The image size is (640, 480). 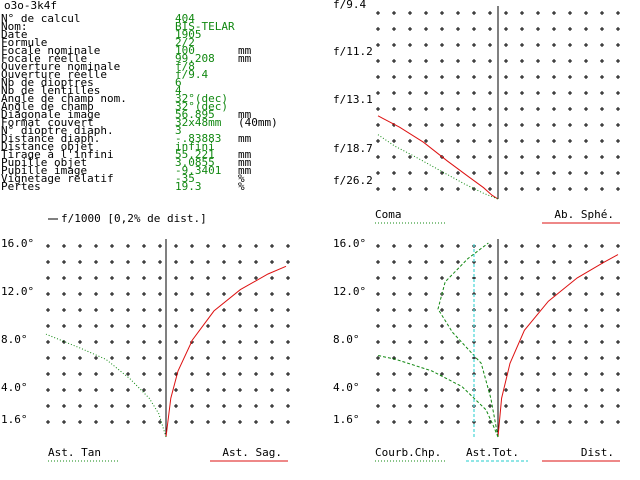 What do you see at coordinates (185, 50) in the screenshot?
I see `param-value: 100` at bounding box center [185, 50].